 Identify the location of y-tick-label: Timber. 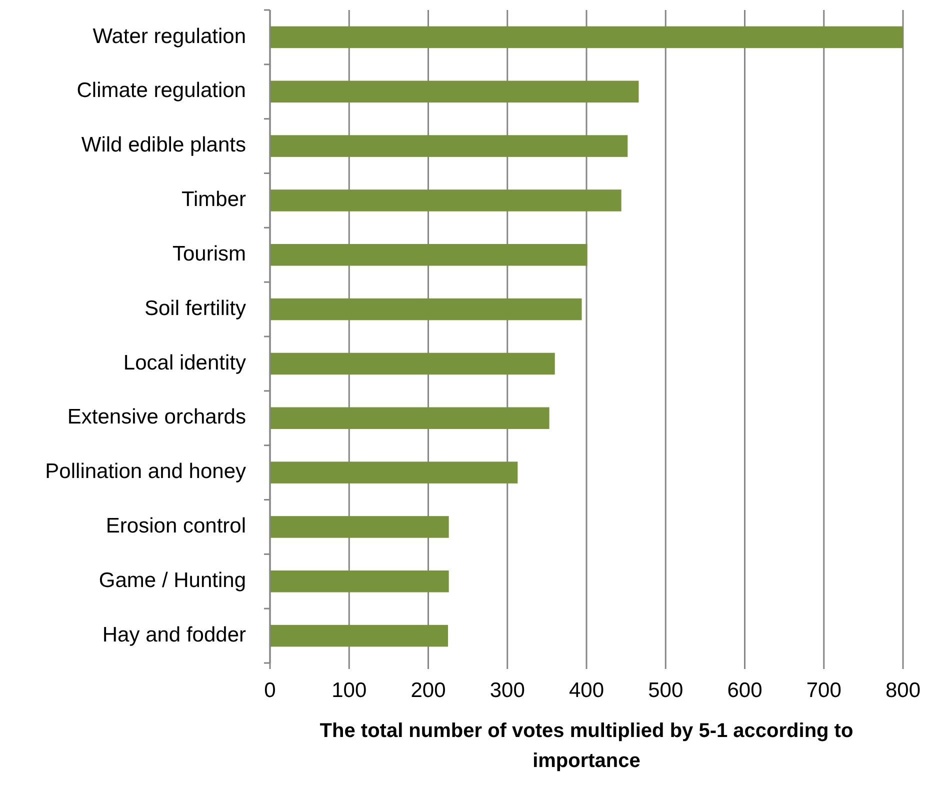
(213, 200).